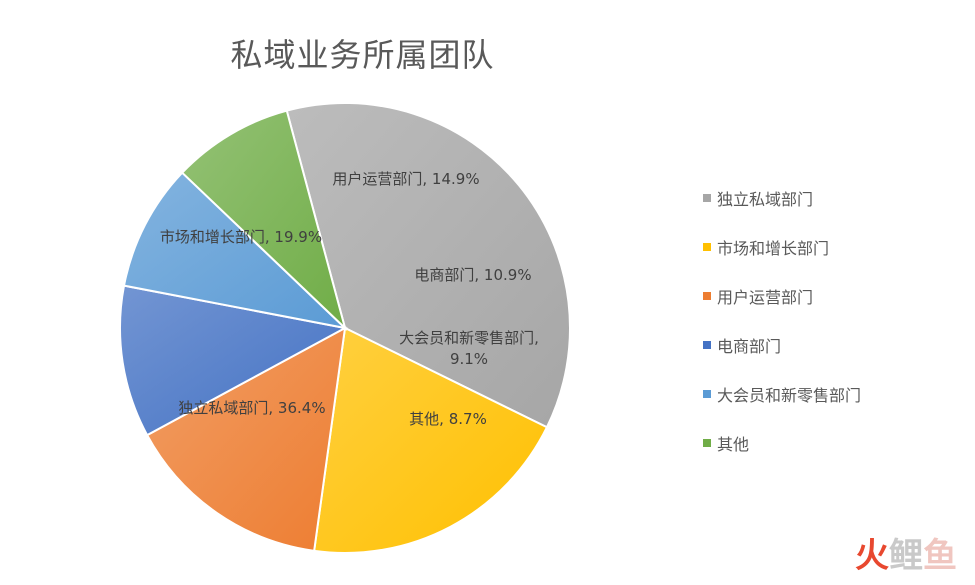  Describe the element at coordinates (241, 237) in the screenshot. I see `slice-label-2: 市场和增长部门, 19.9%` at that location.